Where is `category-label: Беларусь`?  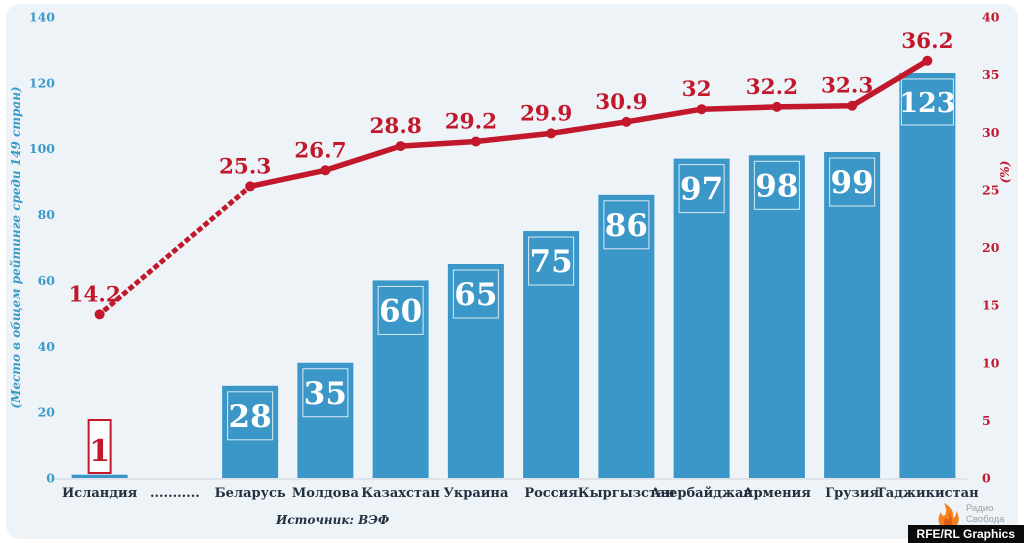 category-label: Беларусь is located at coordinates (250, 493).